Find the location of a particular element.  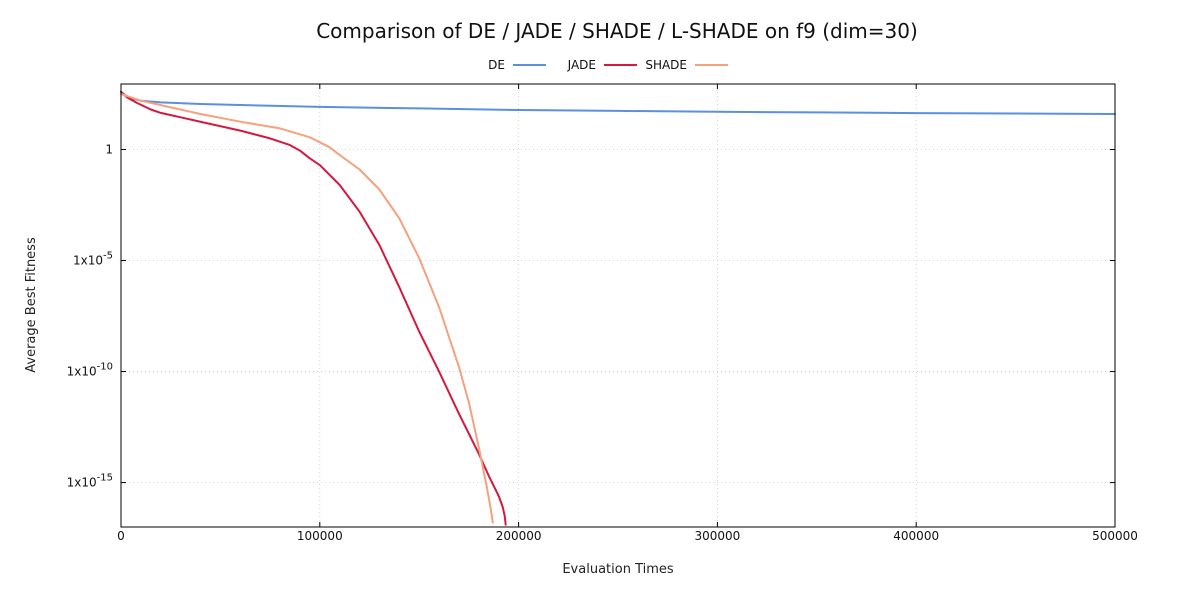

legend-label-jade: JADE is located at coordinates (581, 65).